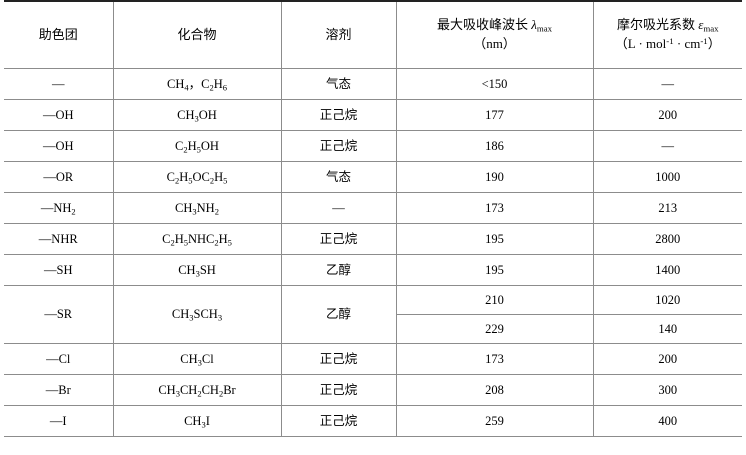 Image resolution: width=746 pixels, height=455 pixels. I want to click on cell-compound: CH3OH, so click(197, 115).